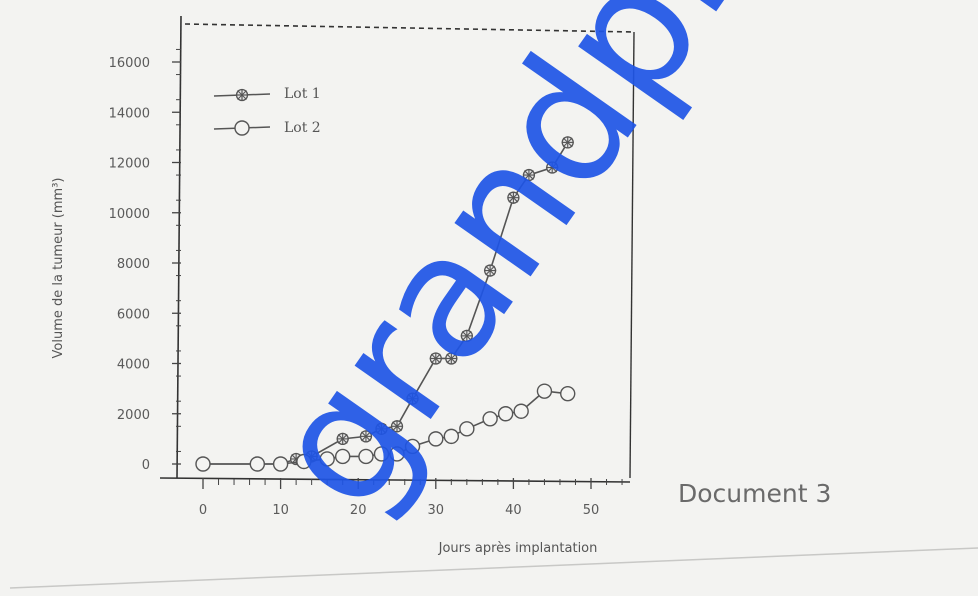 The image size is (978, 596). I want to click on y-tick-label: 0, so click(146, 465).